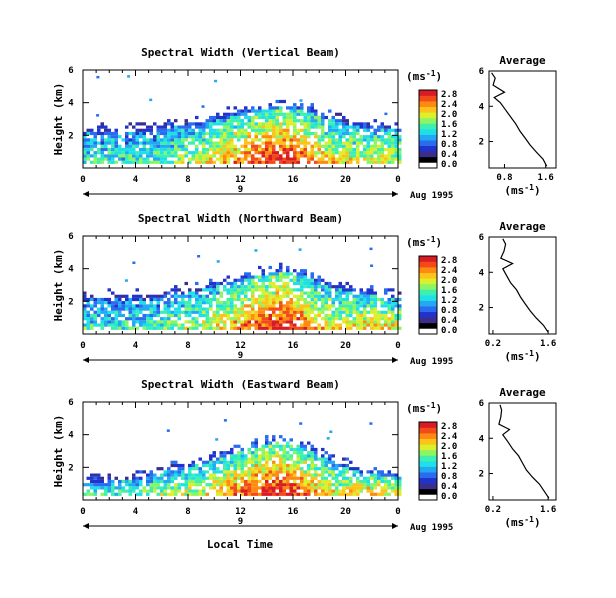 Image resolution: width=616 pixels, height=598 pixels. What do you see at coordinates (428, 325) in the screenshot?
I see `colorbar-segment` at bounding box center [428, 325].